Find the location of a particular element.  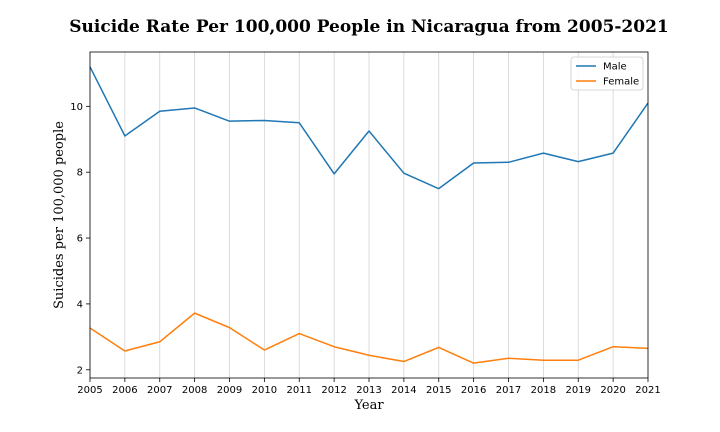

series-line-female is located at coordinates (369, 338).